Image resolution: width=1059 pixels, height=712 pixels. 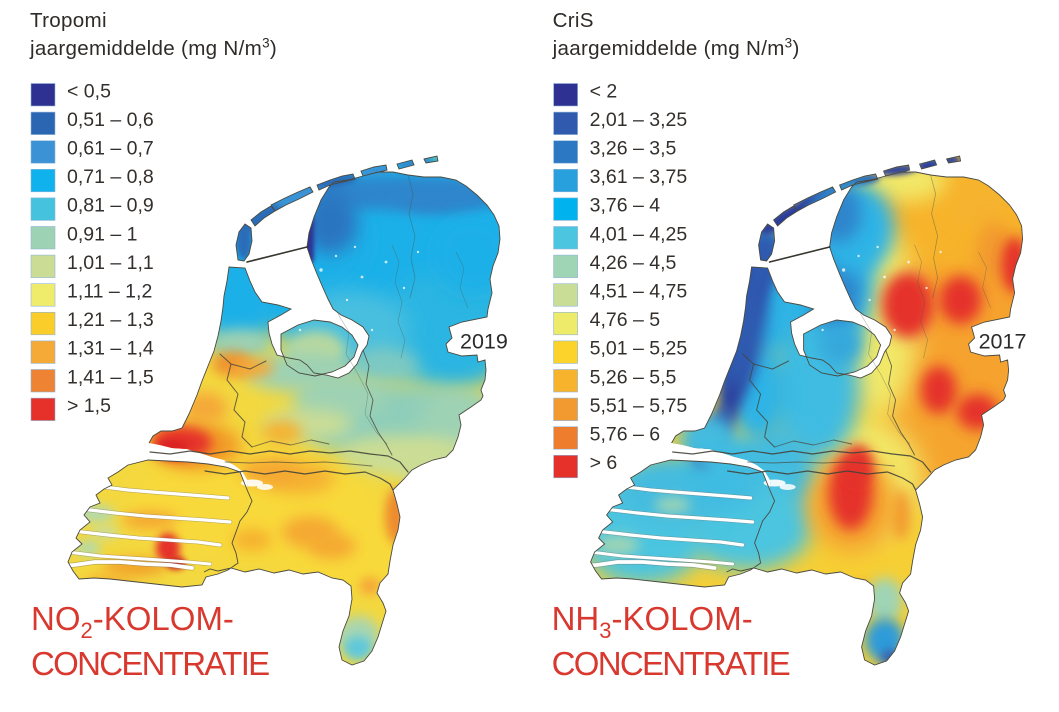 What do you see at coordinates (110, 149) in the screenshot?
I see `svg-text: 0,61 – 0,7` at bounding box center [110, 149].